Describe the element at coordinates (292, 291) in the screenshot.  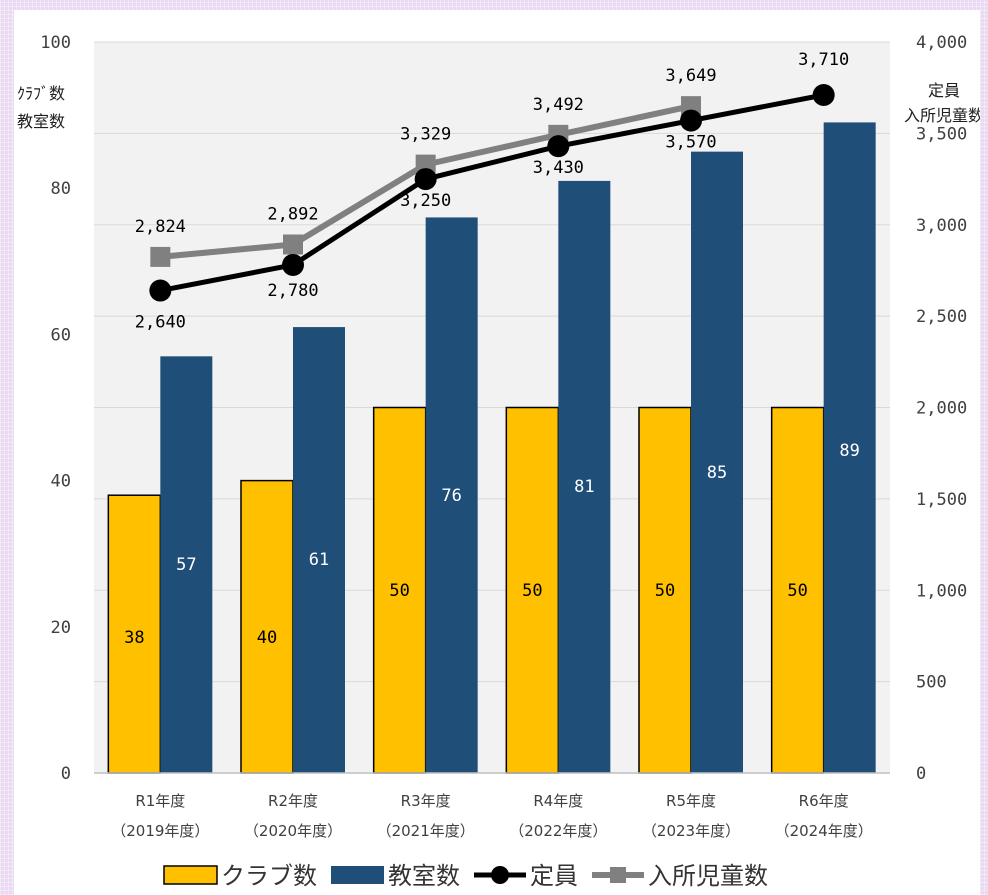
I see `line-label-capacity: 2,780` at that location.